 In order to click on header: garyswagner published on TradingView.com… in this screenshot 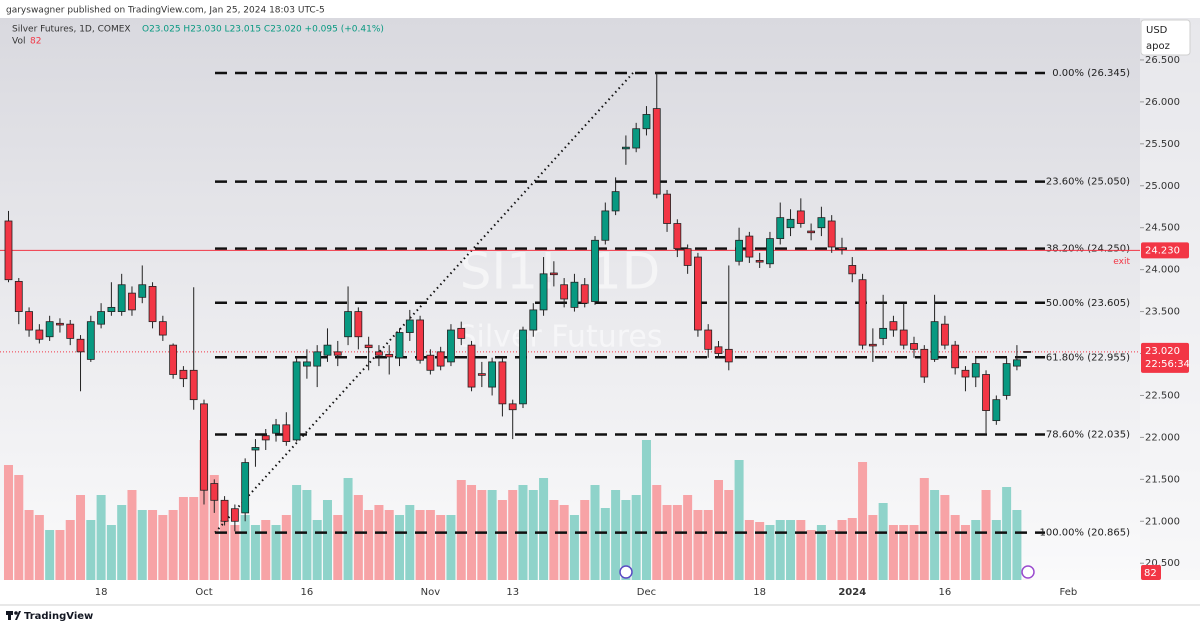, I will do `click(165, 11)`.